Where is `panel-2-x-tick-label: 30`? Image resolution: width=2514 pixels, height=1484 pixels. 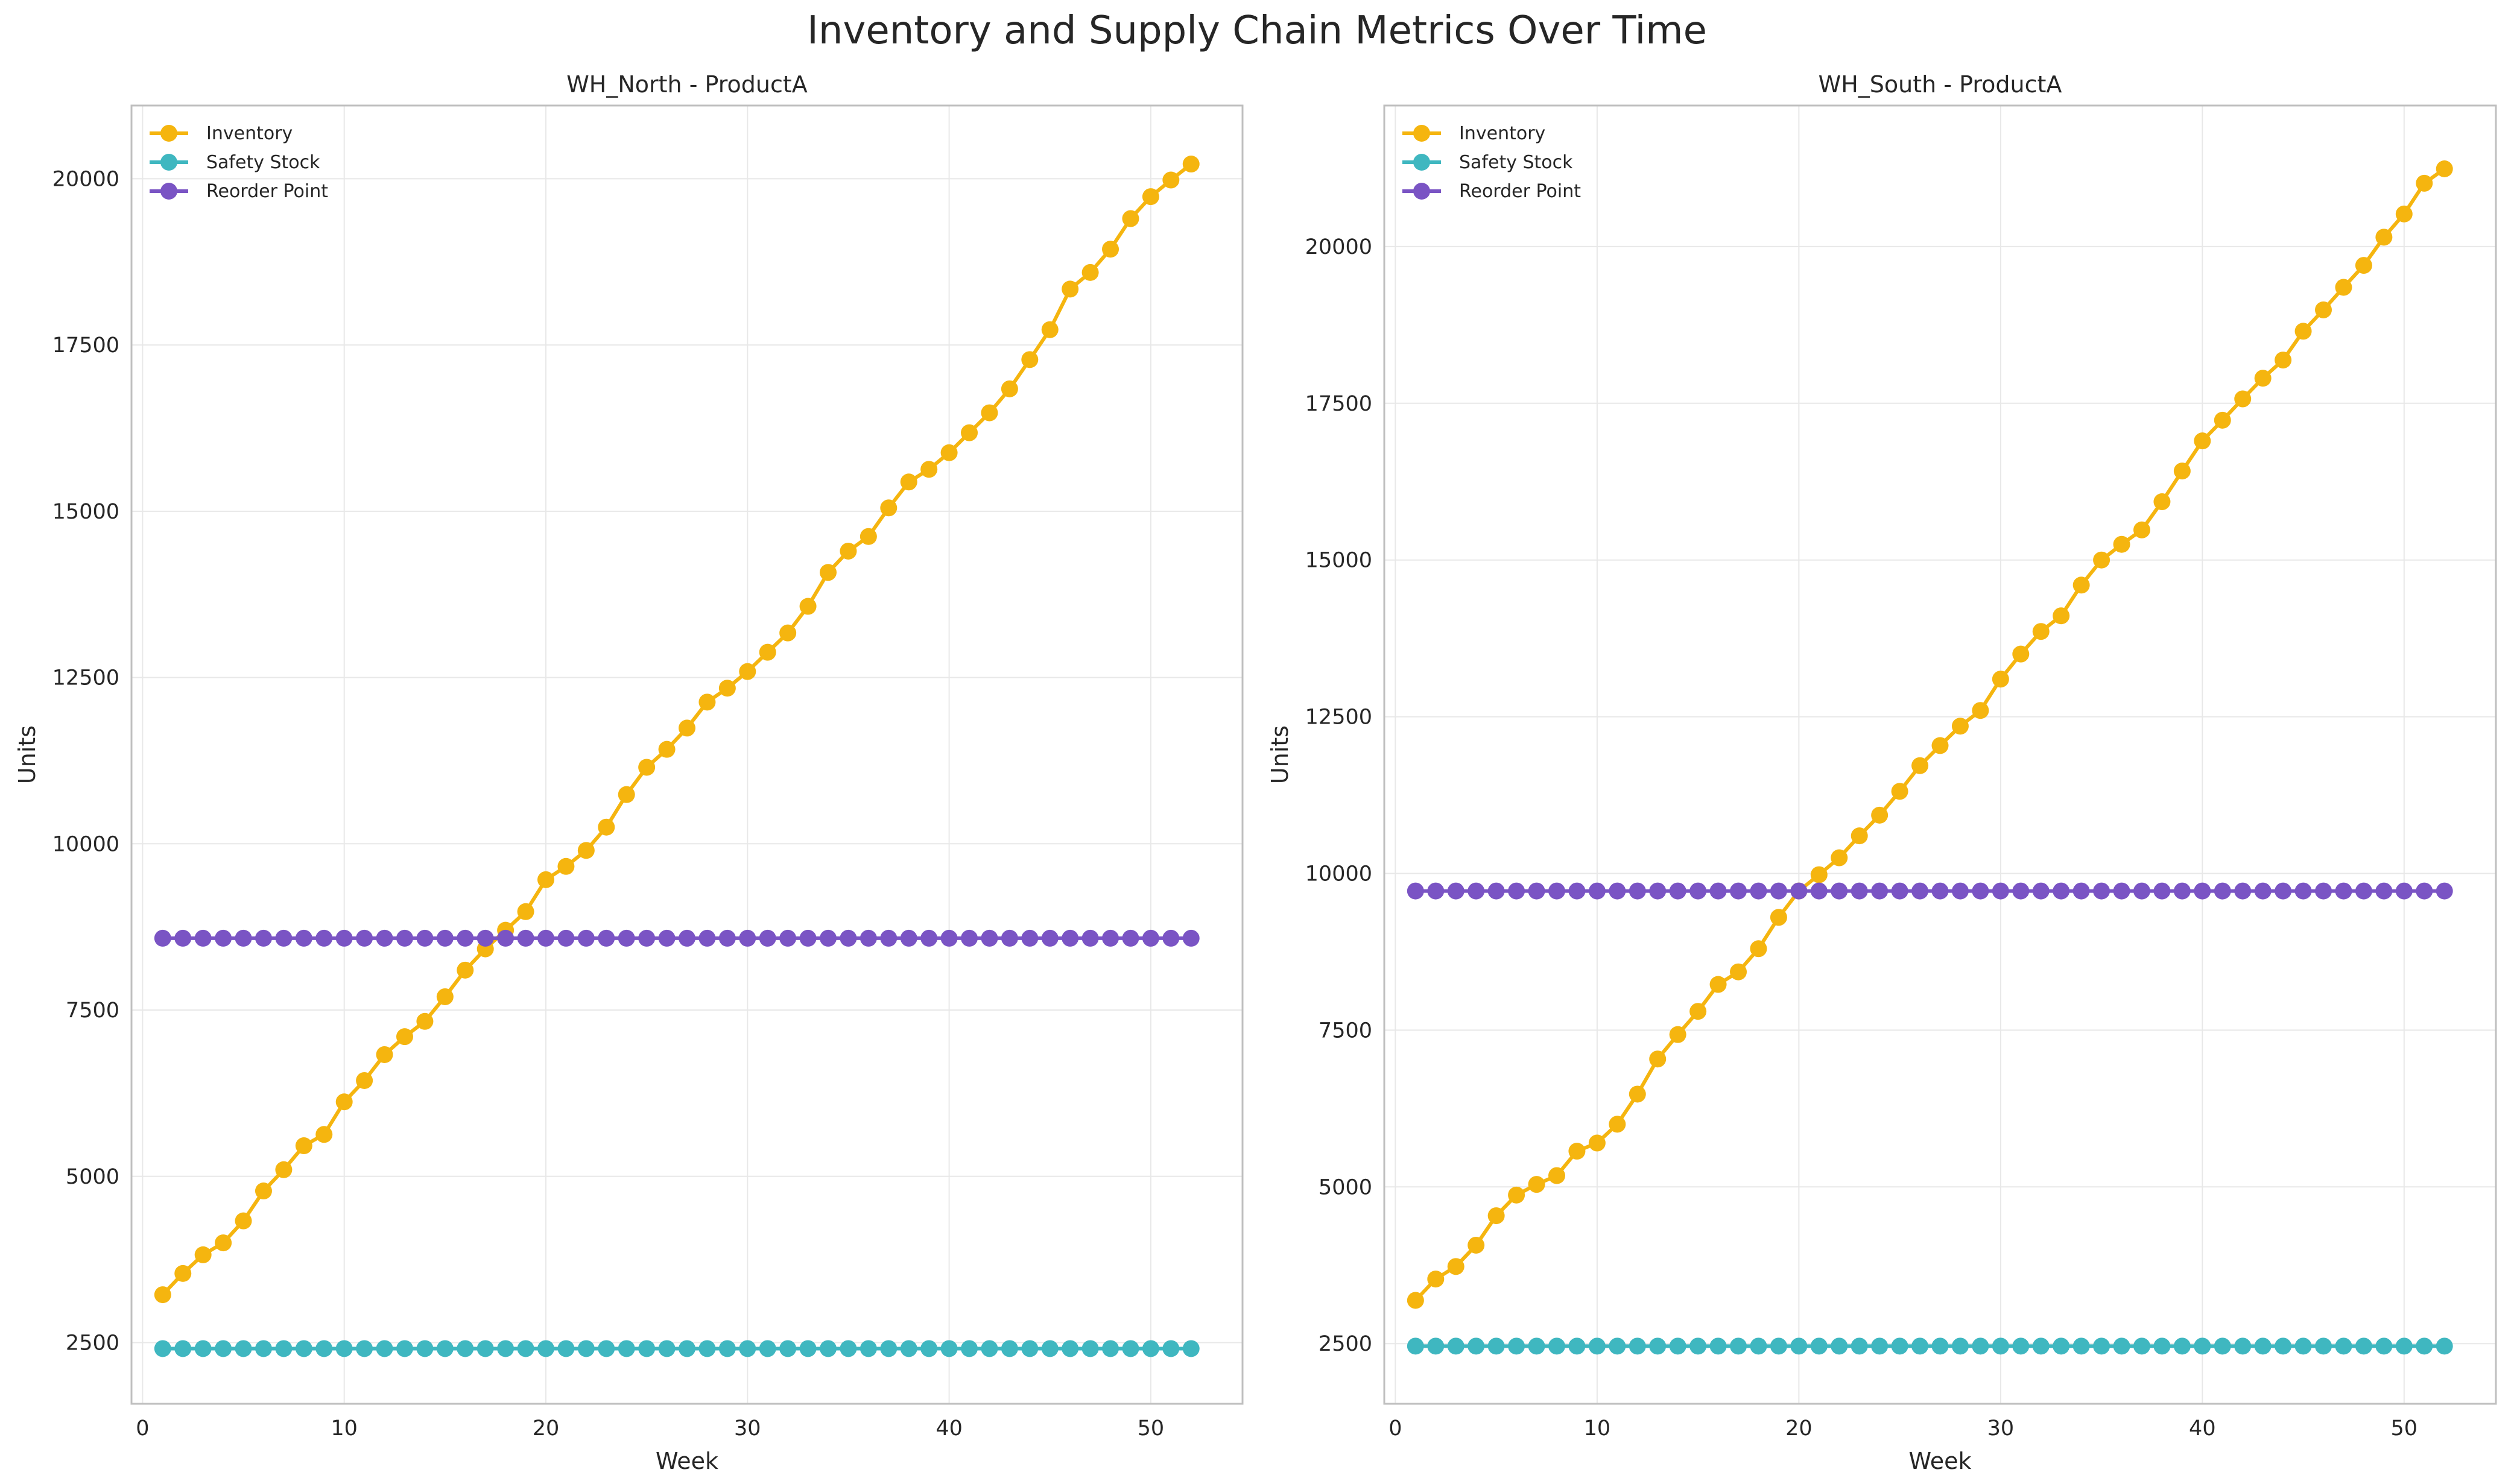
panel-2-x-tick-label: 30 is located at coordinates (2001, 1428).